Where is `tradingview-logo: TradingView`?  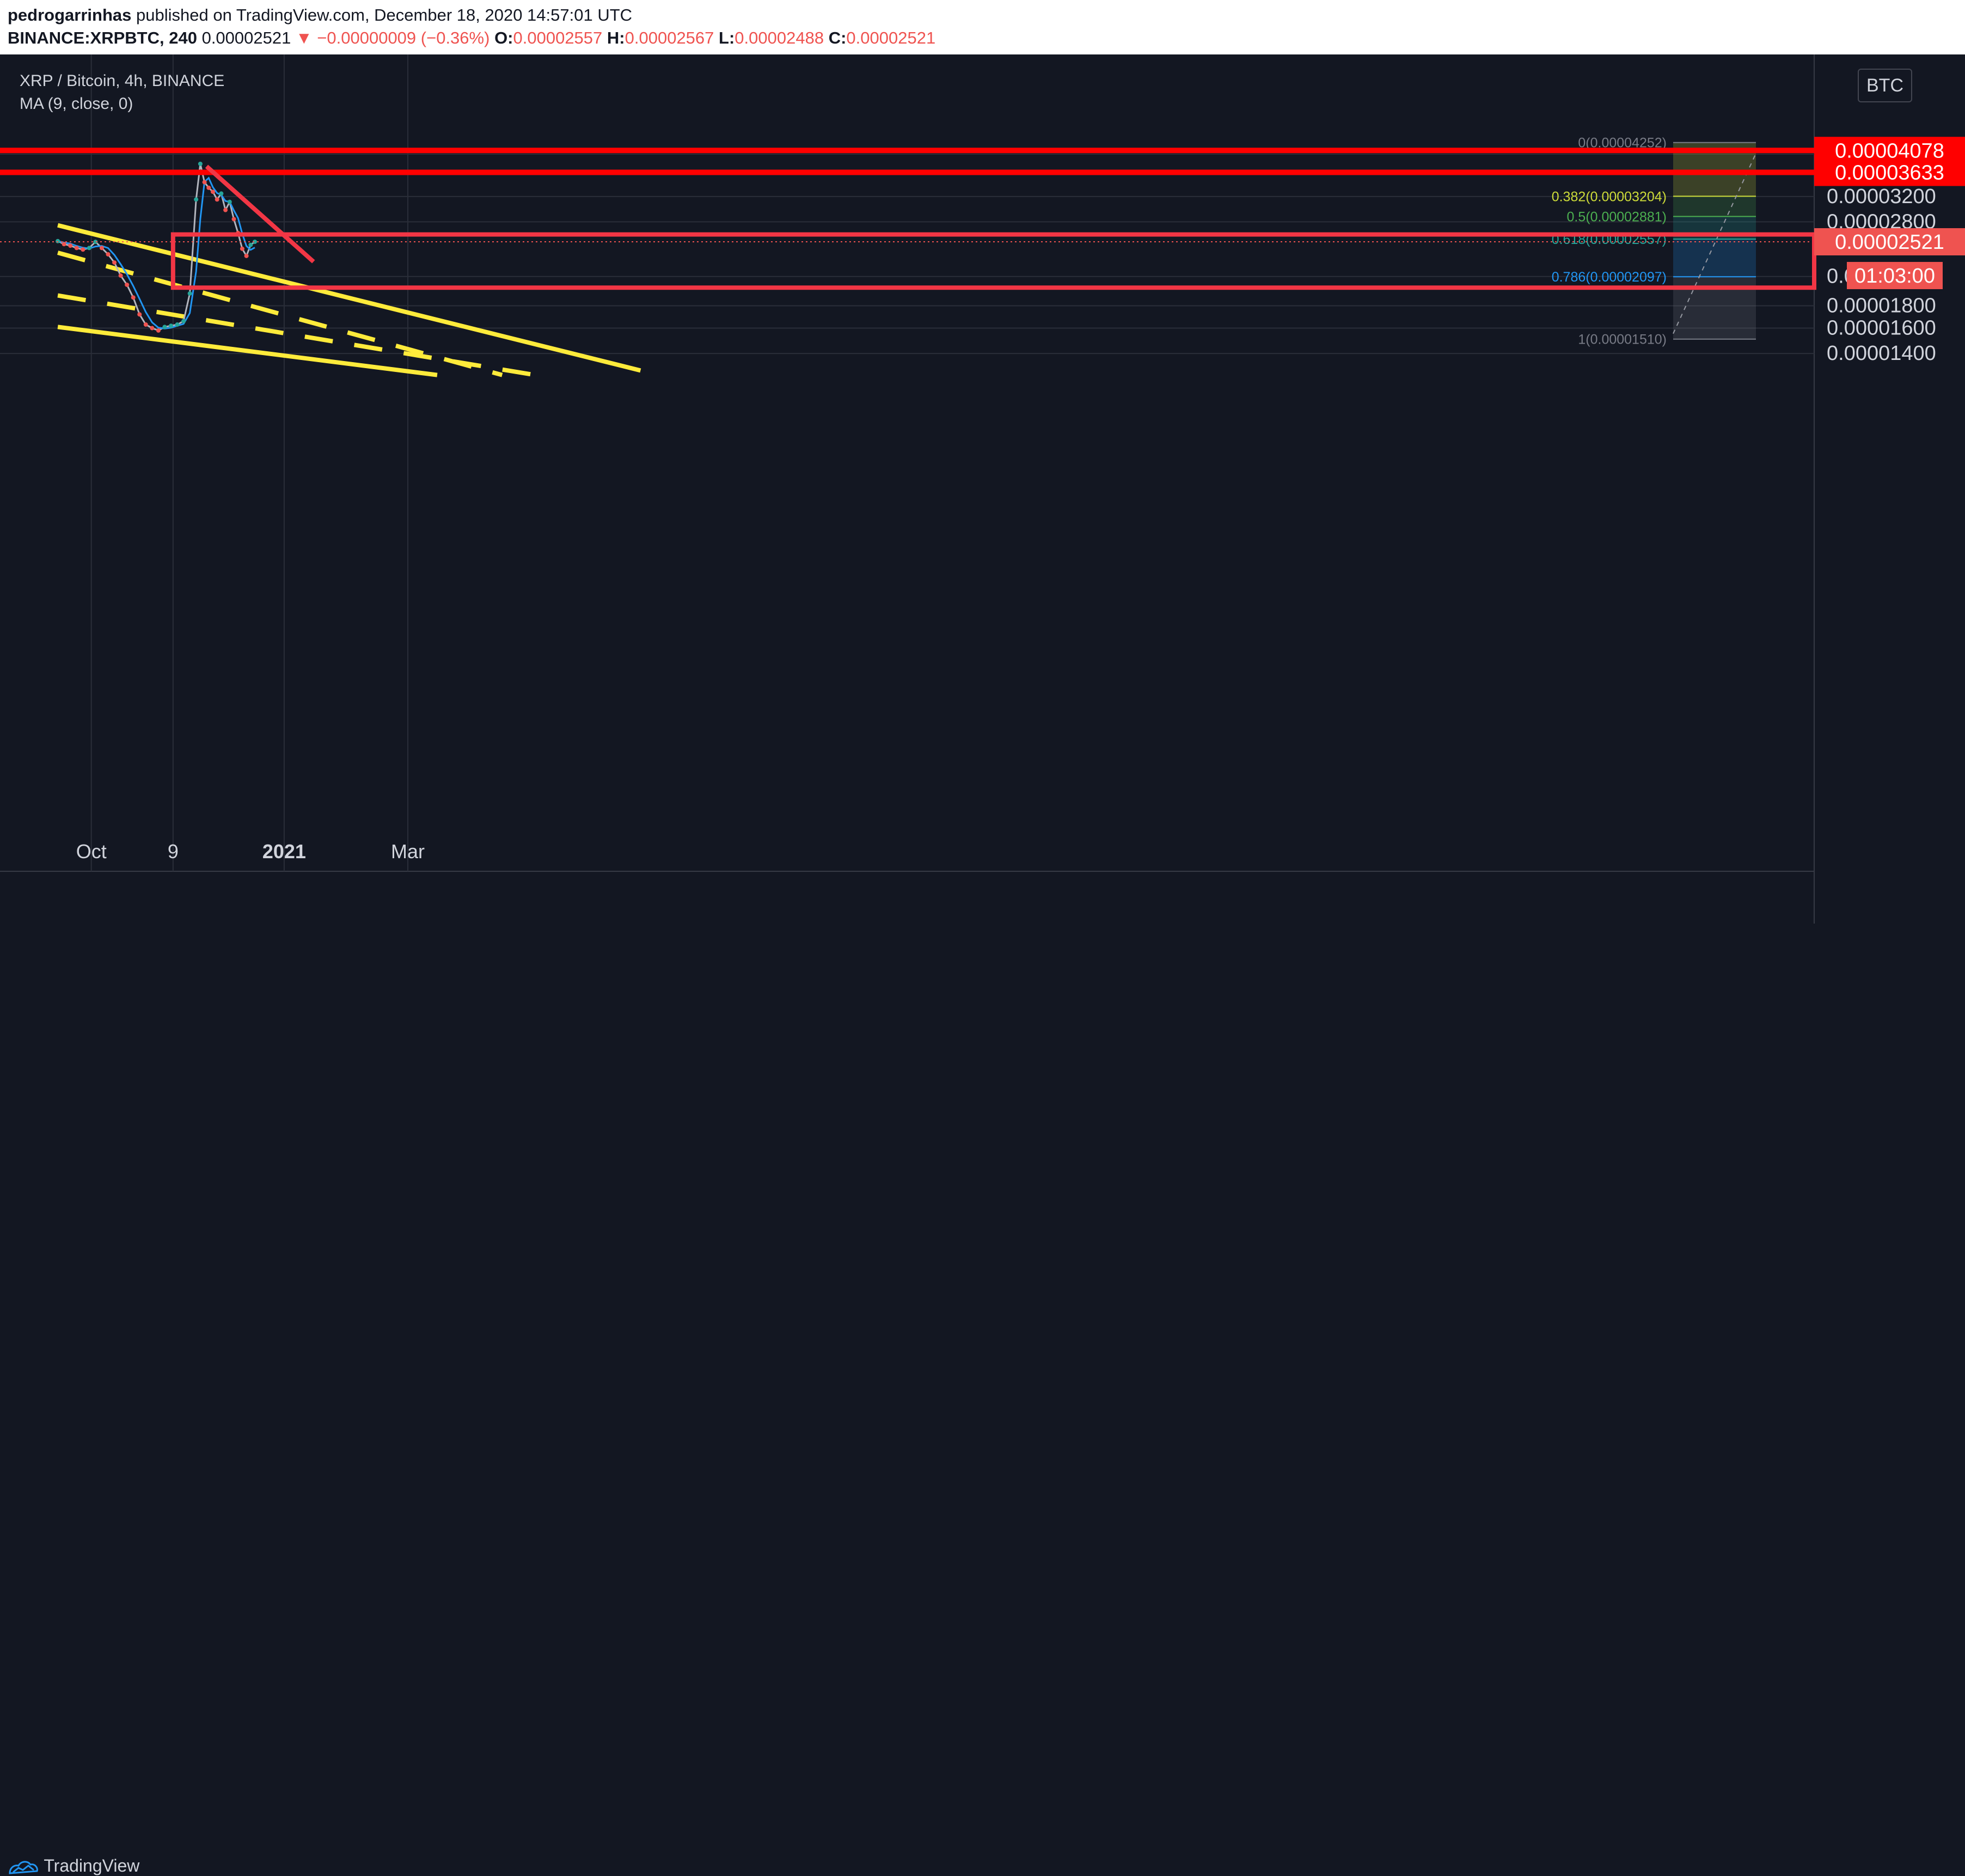
tradingview-logo: TradingView is located at coordinates (73, 1866).